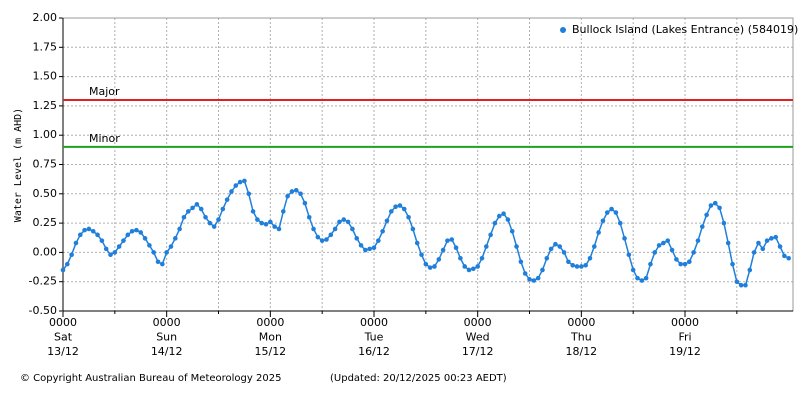 The width and height of the screenshot is (800, 404). What do you see at coordinates (374, 351) in the screenshot?
I see `x-tick-label: 16/12` at bounding box center [374, 351].